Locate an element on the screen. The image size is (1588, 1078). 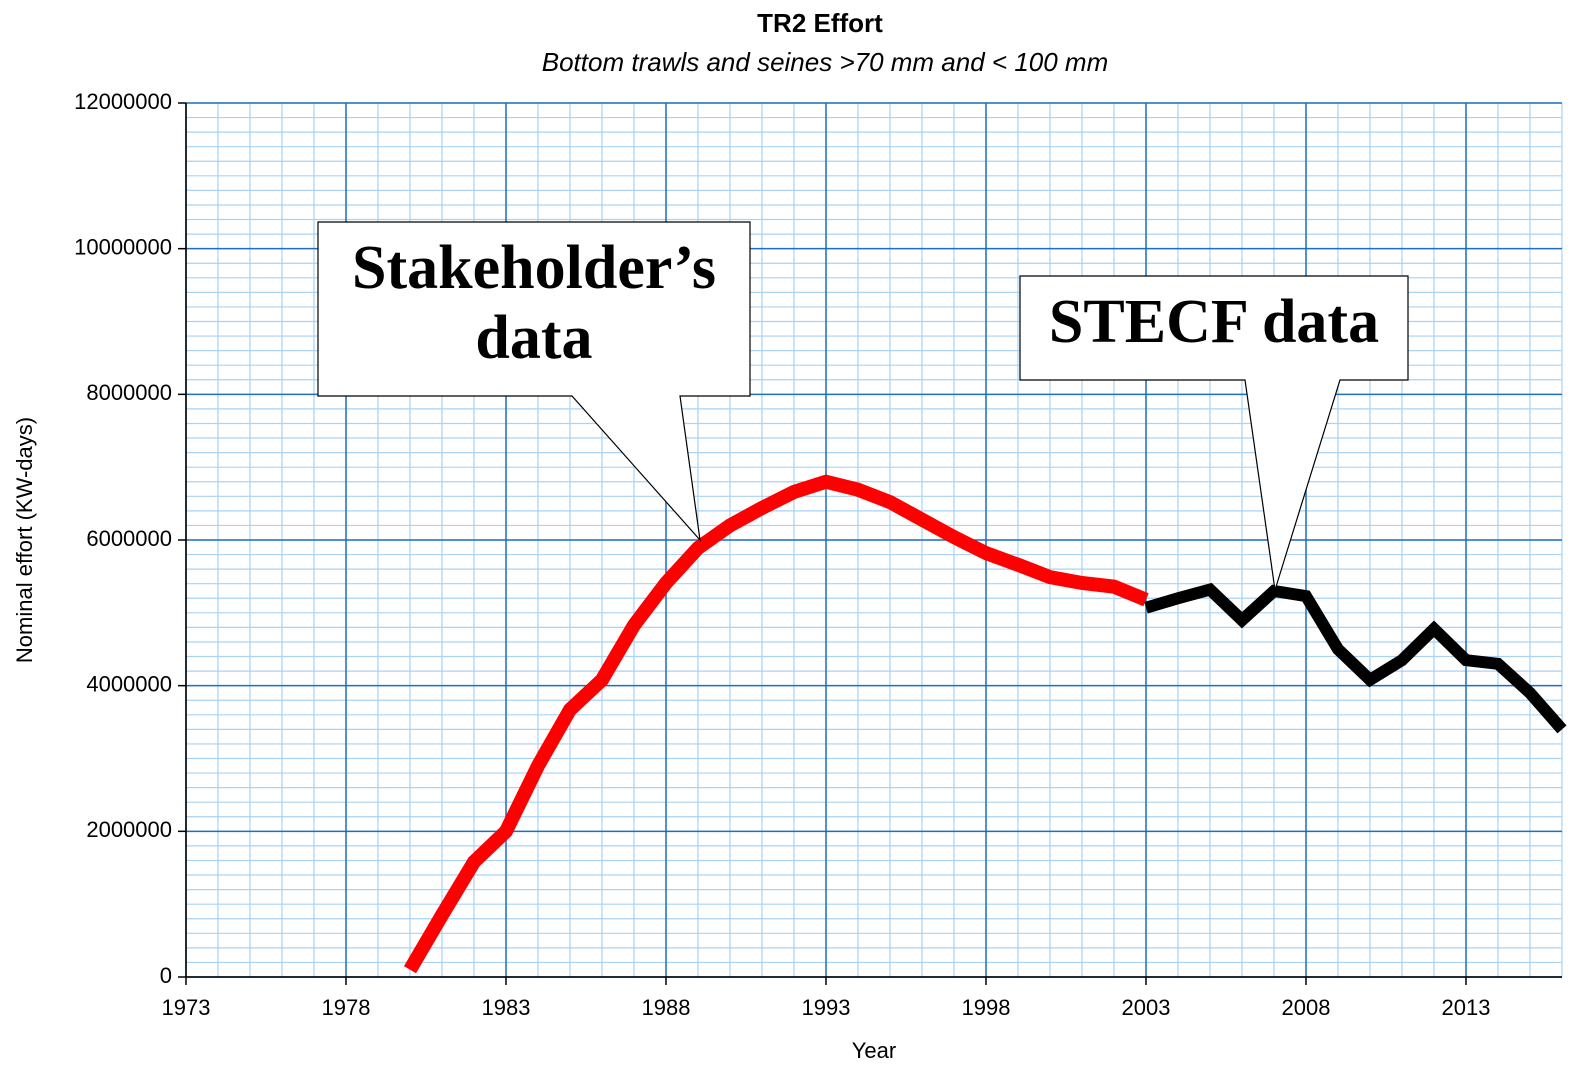
x-tick-label: 1998 is located at coordinates (986, 1007).